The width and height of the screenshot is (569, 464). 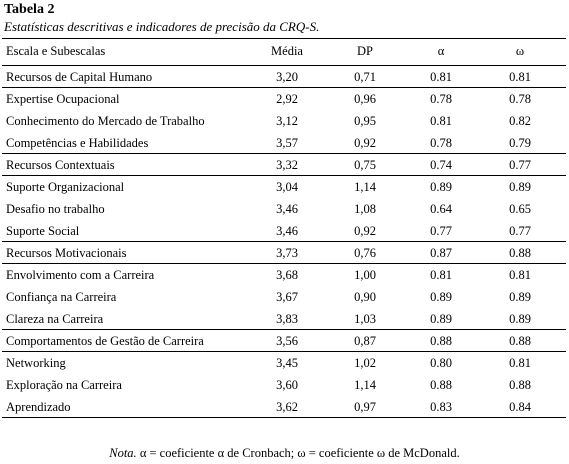 What do you see at coordinates (365, 121) in the screenshot?
I see `cell: 0,95` at bounding box center [365, 121].